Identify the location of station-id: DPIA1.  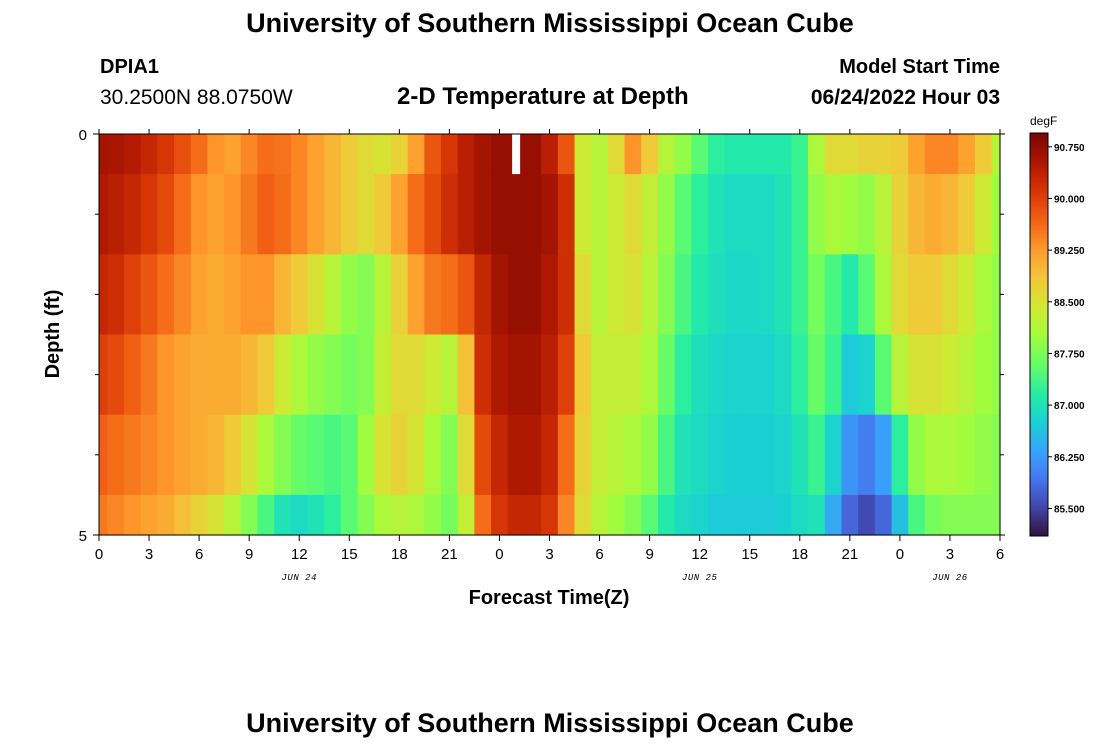
(129, 67).